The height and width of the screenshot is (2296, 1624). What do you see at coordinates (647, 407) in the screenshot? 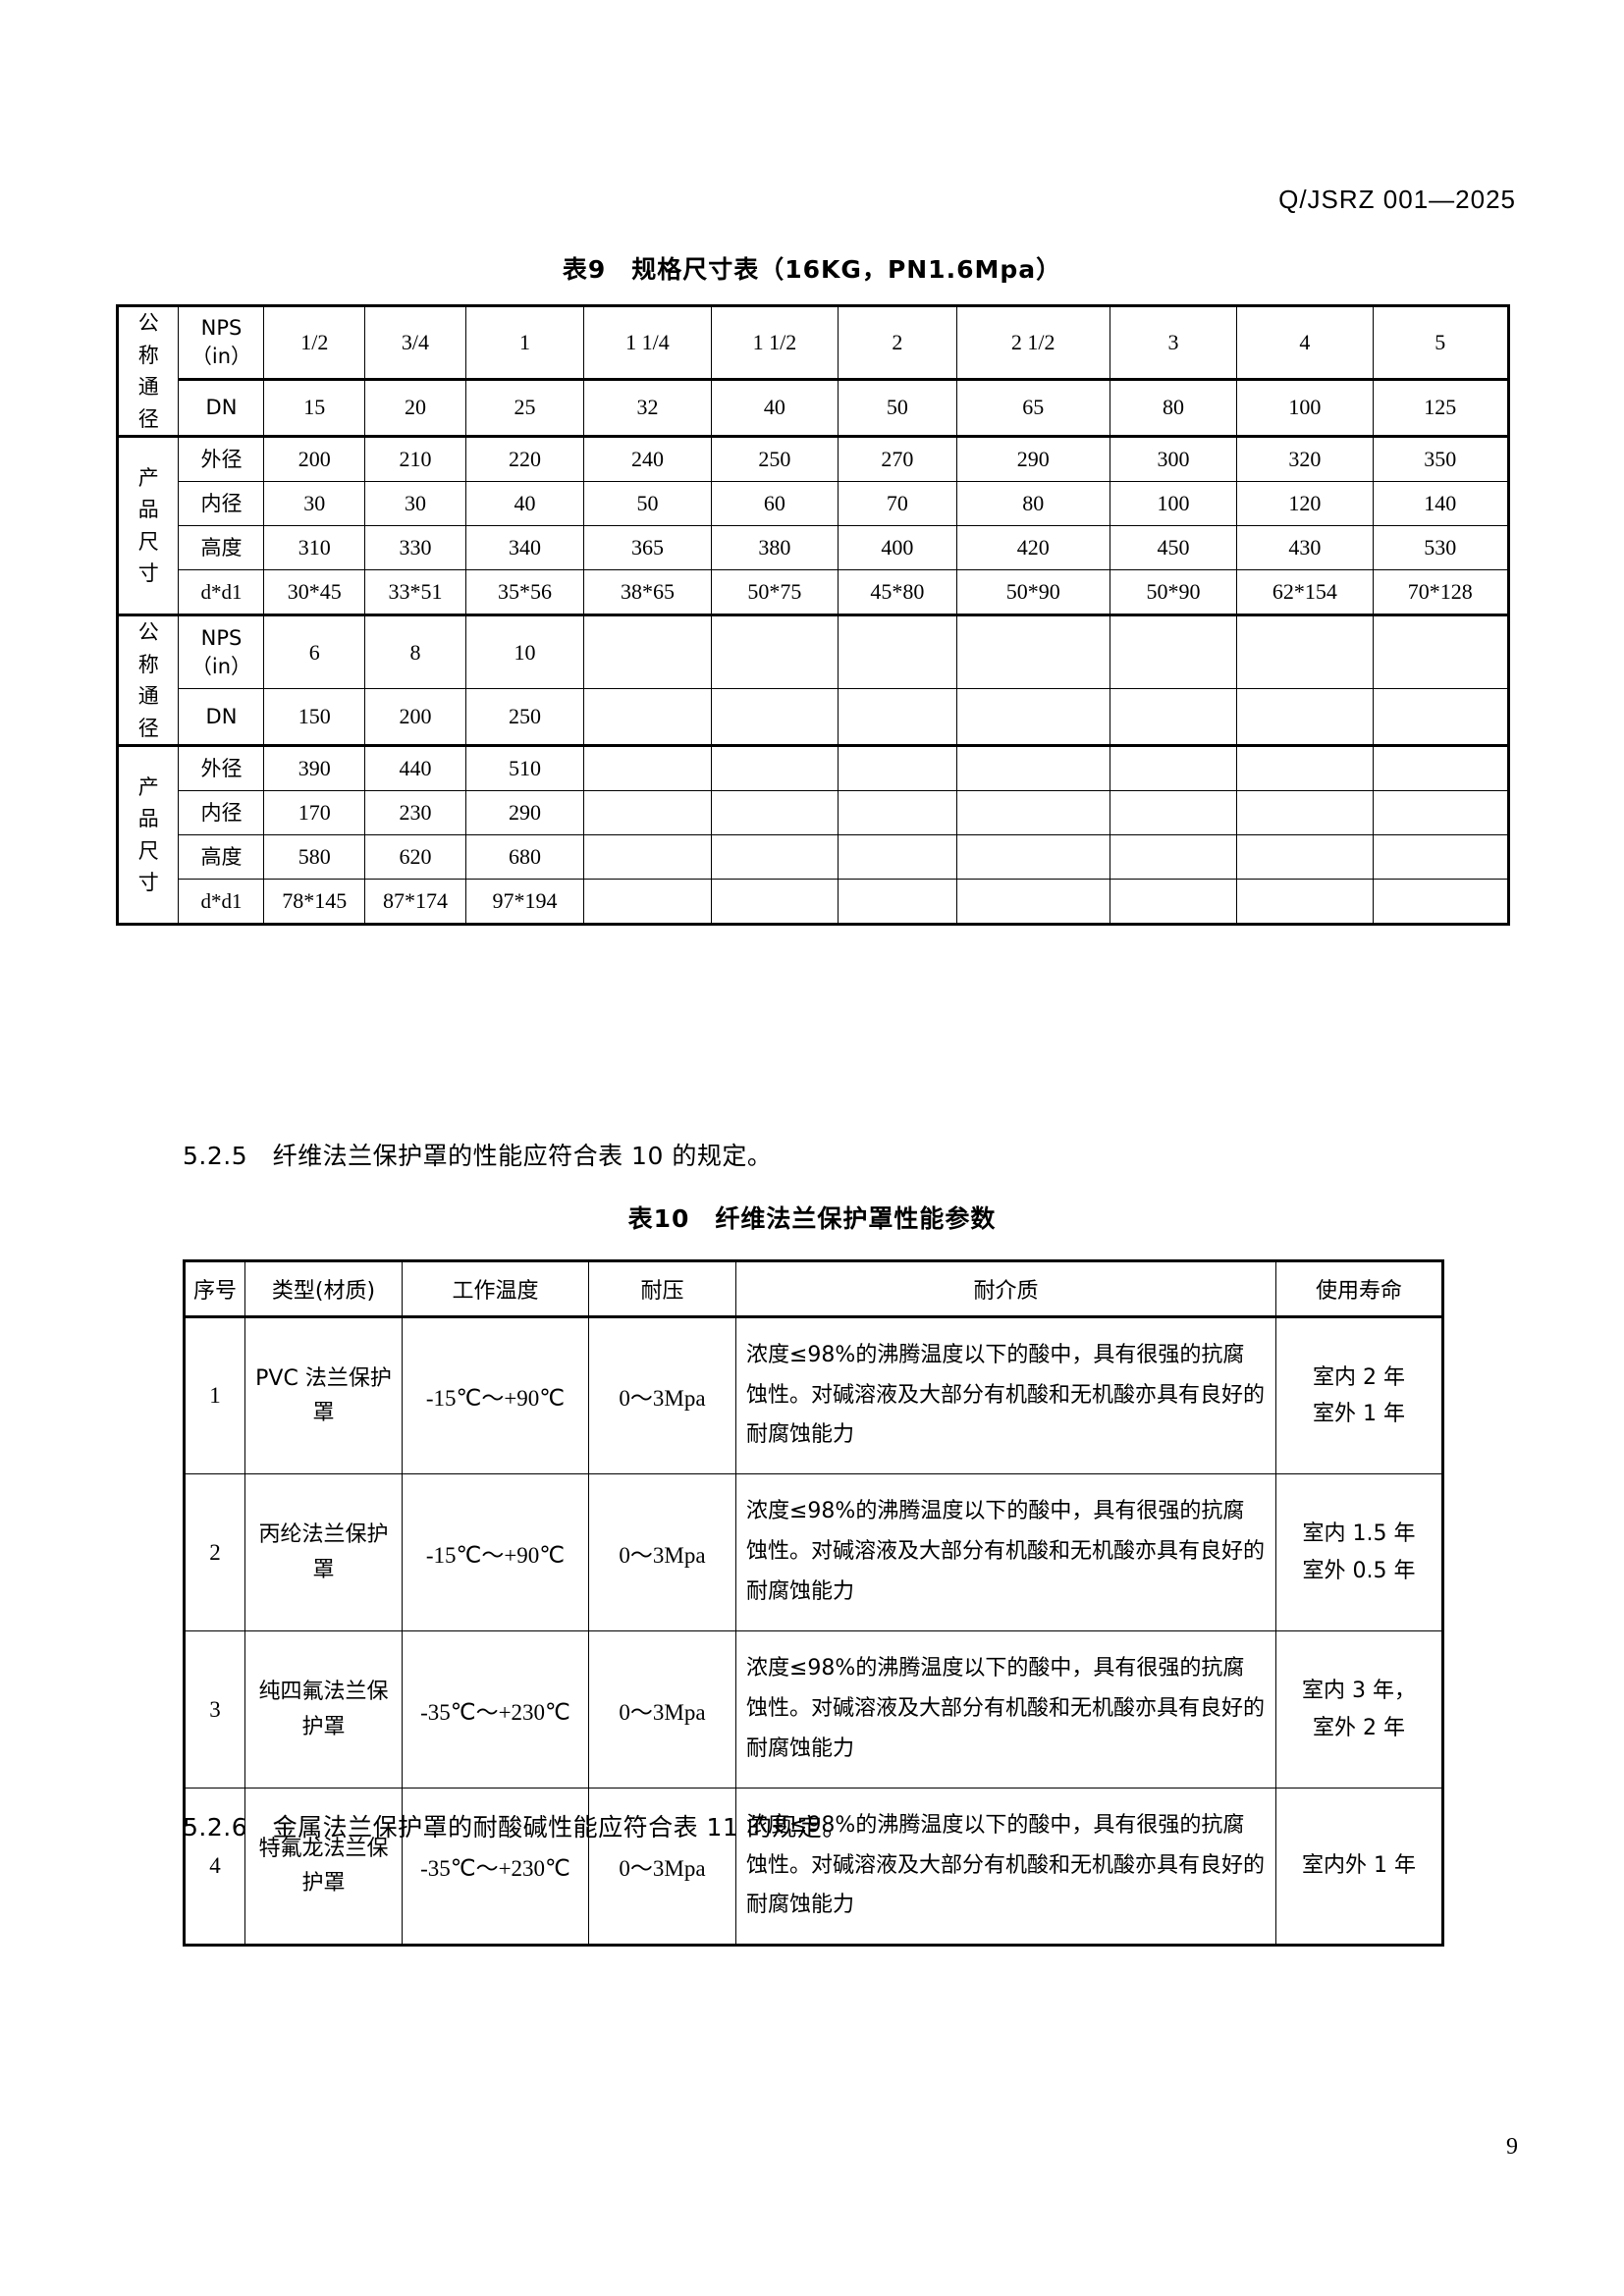
I see `cell-dn: 32` at bounding box center [647, 407].